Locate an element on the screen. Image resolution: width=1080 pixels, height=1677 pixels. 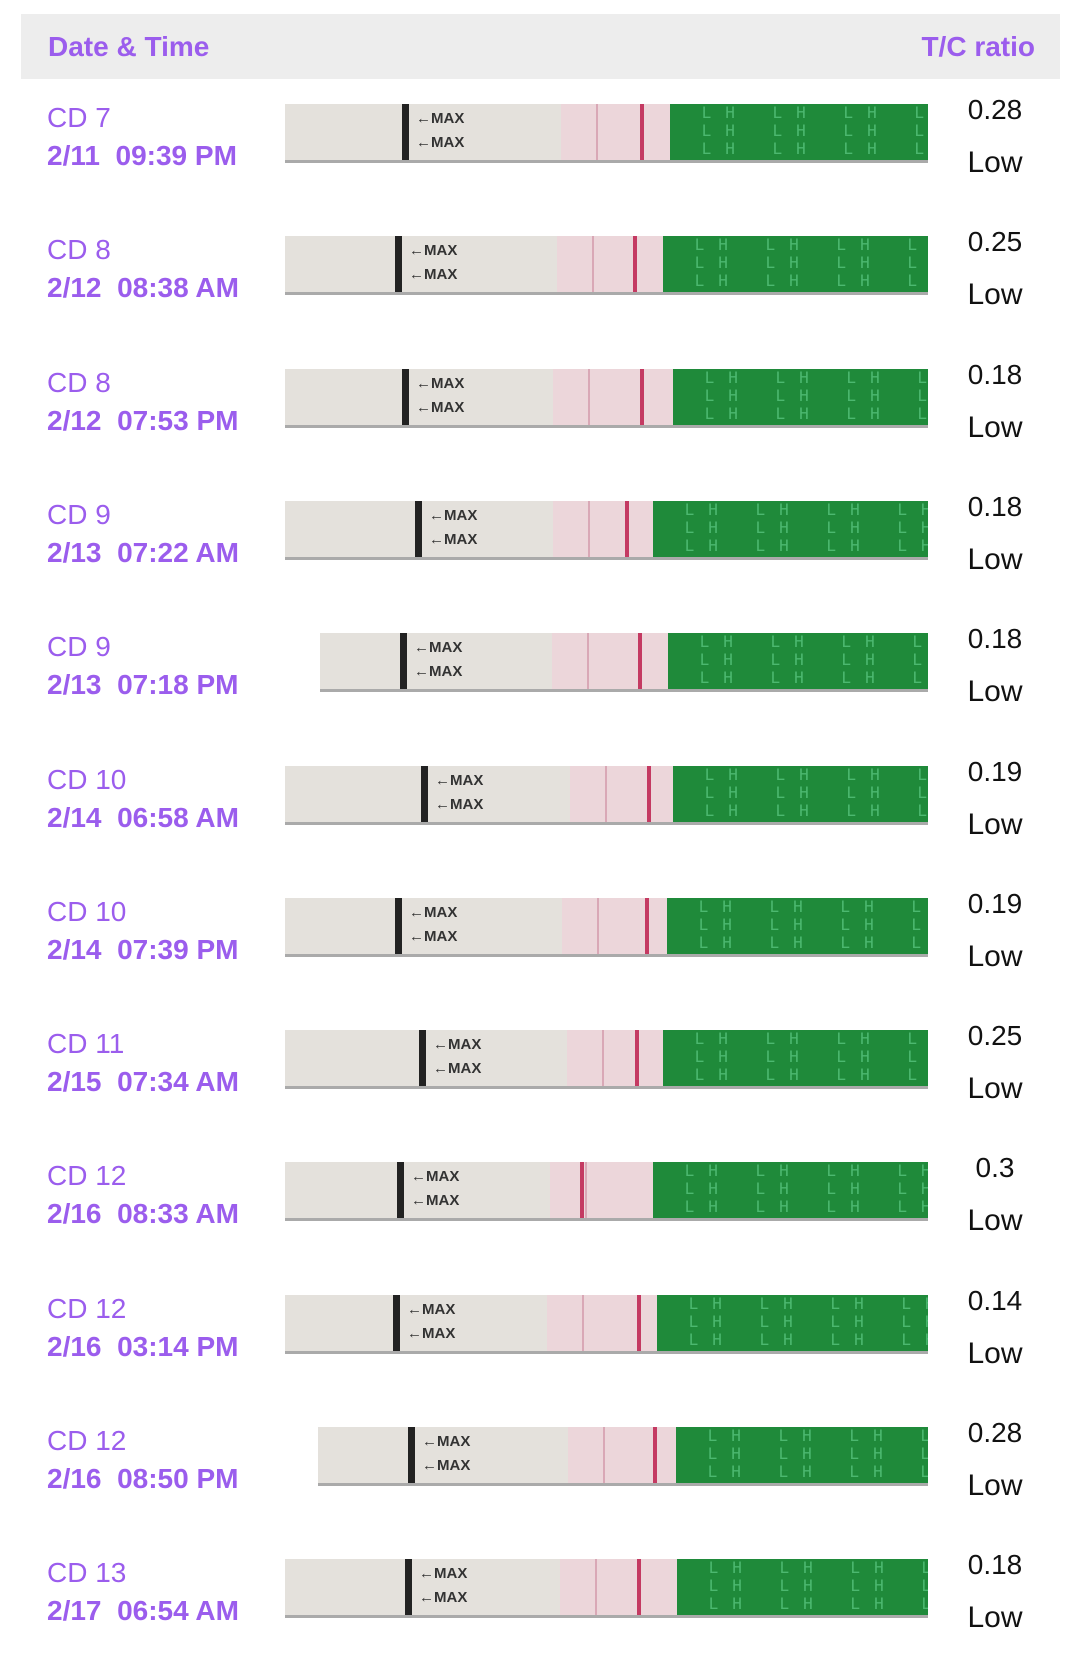
date-time: 2/16 08:50 PM is located at coordinates (142, 1479).